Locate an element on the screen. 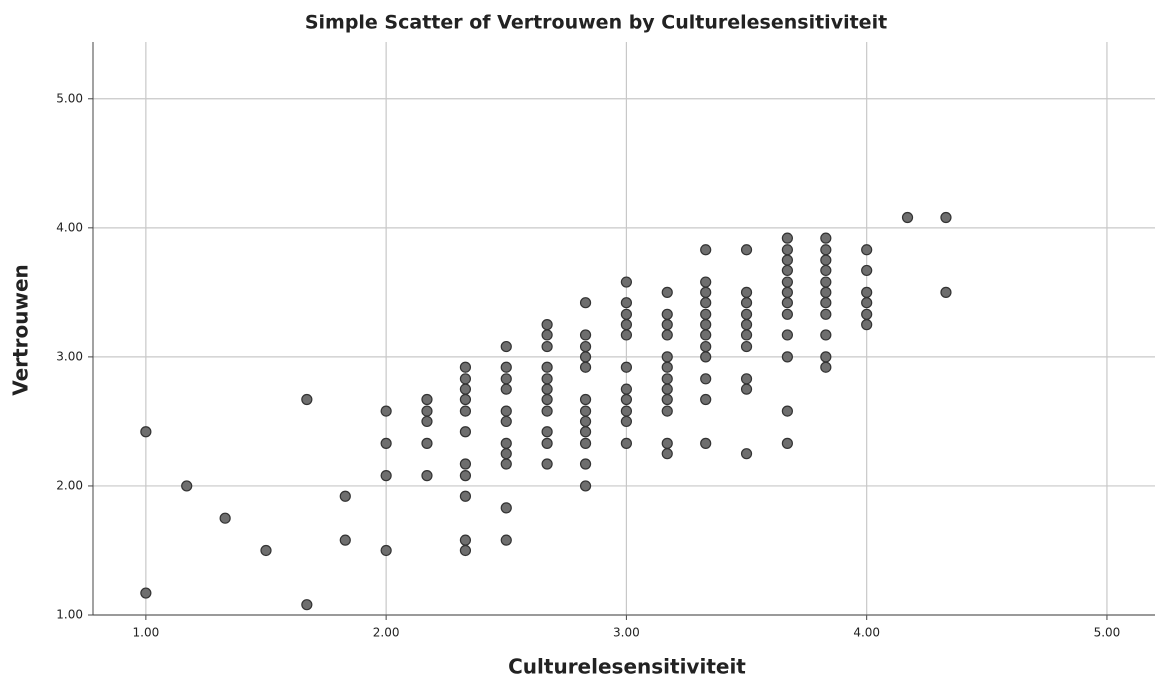  y-tick-label: 5.00 is located at coordinates (69, 98).